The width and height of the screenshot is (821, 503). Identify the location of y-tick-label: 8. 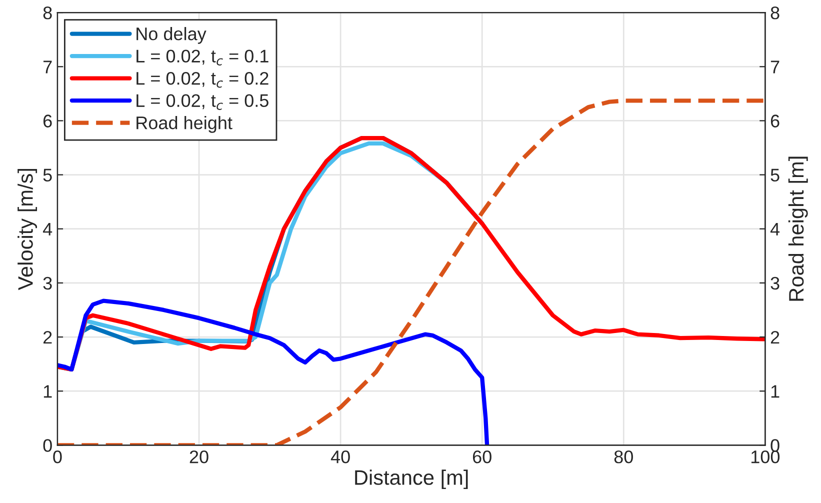
(47, 13).